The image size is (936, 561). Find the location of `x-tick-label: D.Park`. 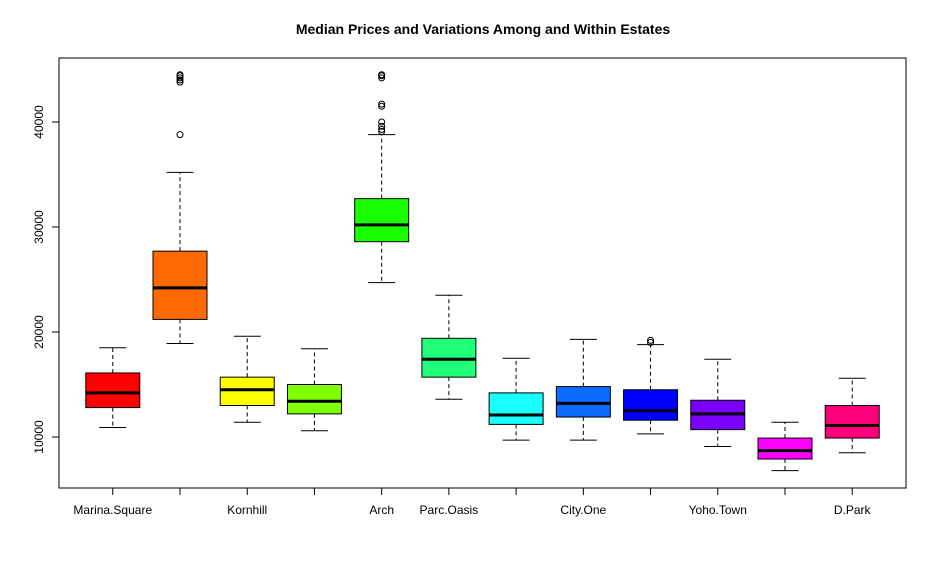

x-tick-label: D.Park is located at coordinates (853, 510).